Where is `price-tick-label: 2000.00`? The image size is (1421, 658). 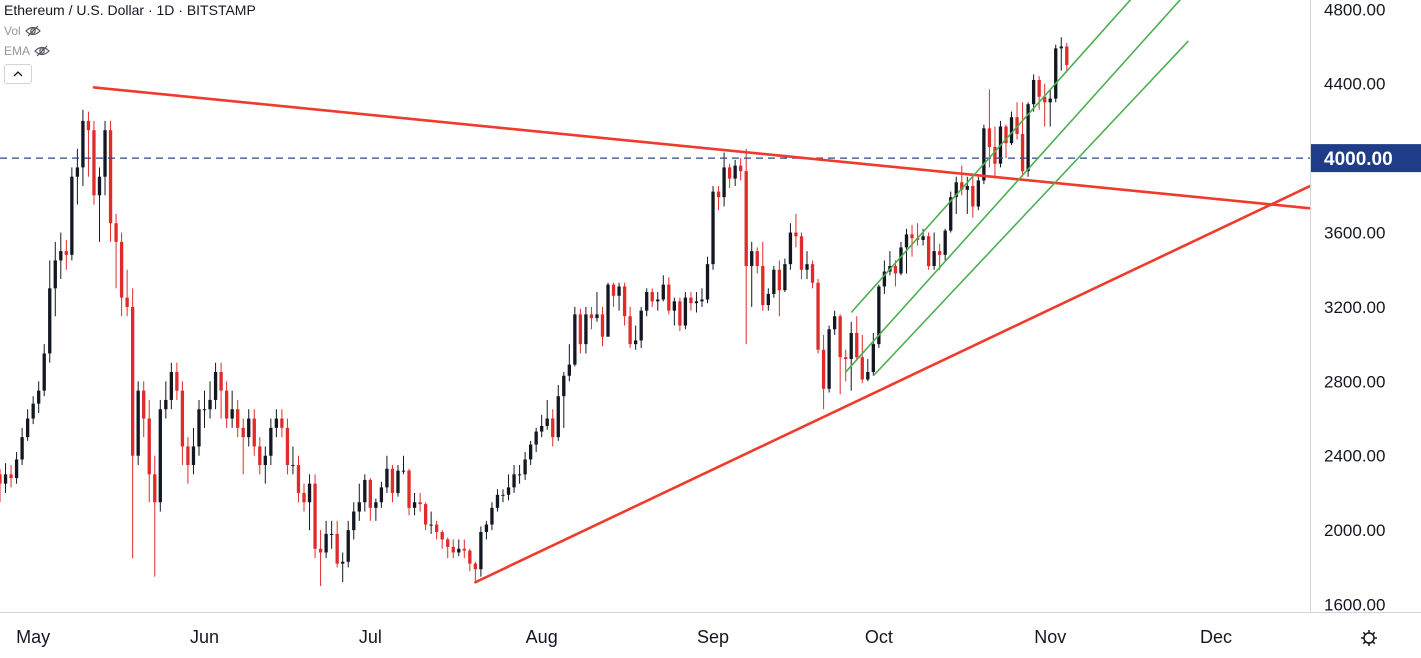 price-tick-label: 2000.00 is located at coordinates (1354, 530).